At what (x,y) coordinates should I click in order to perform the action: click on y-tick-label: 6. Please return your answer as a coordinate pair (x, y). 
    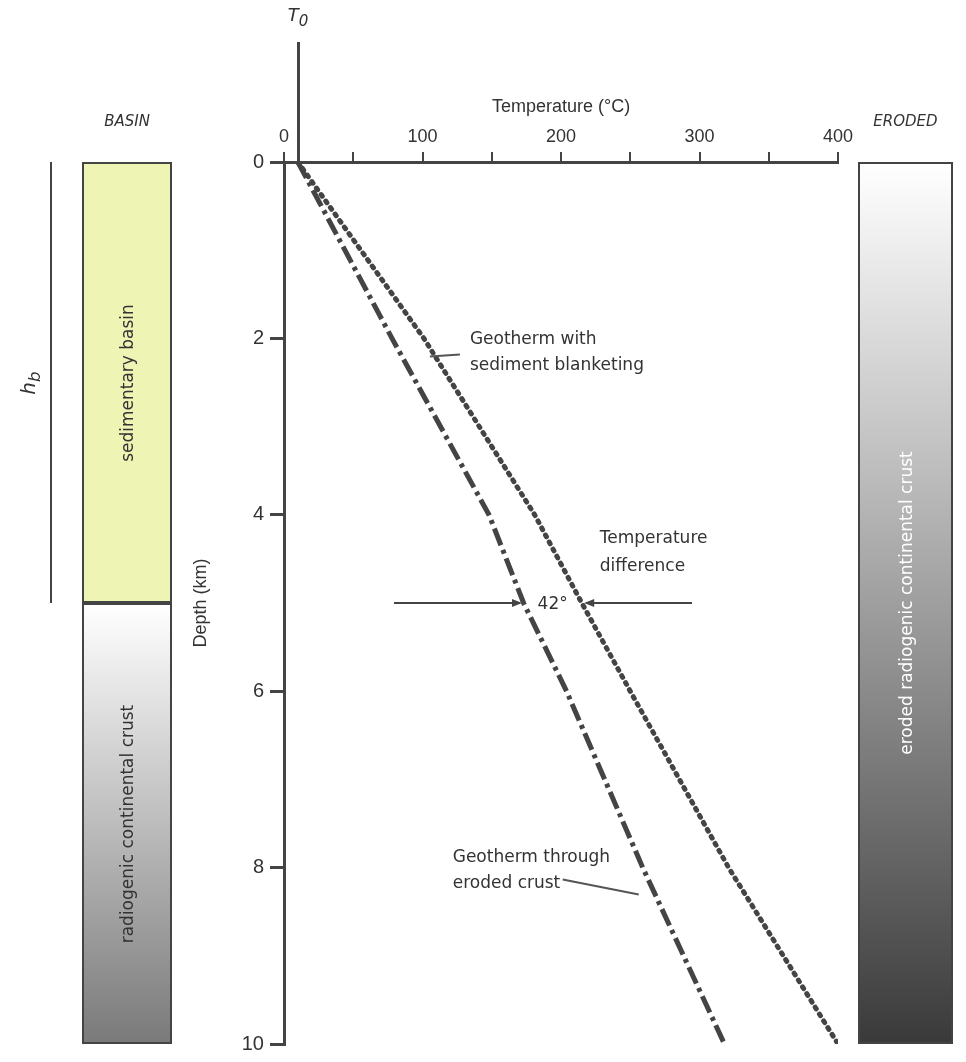
    Looking at the image, I should click on (258, 689).